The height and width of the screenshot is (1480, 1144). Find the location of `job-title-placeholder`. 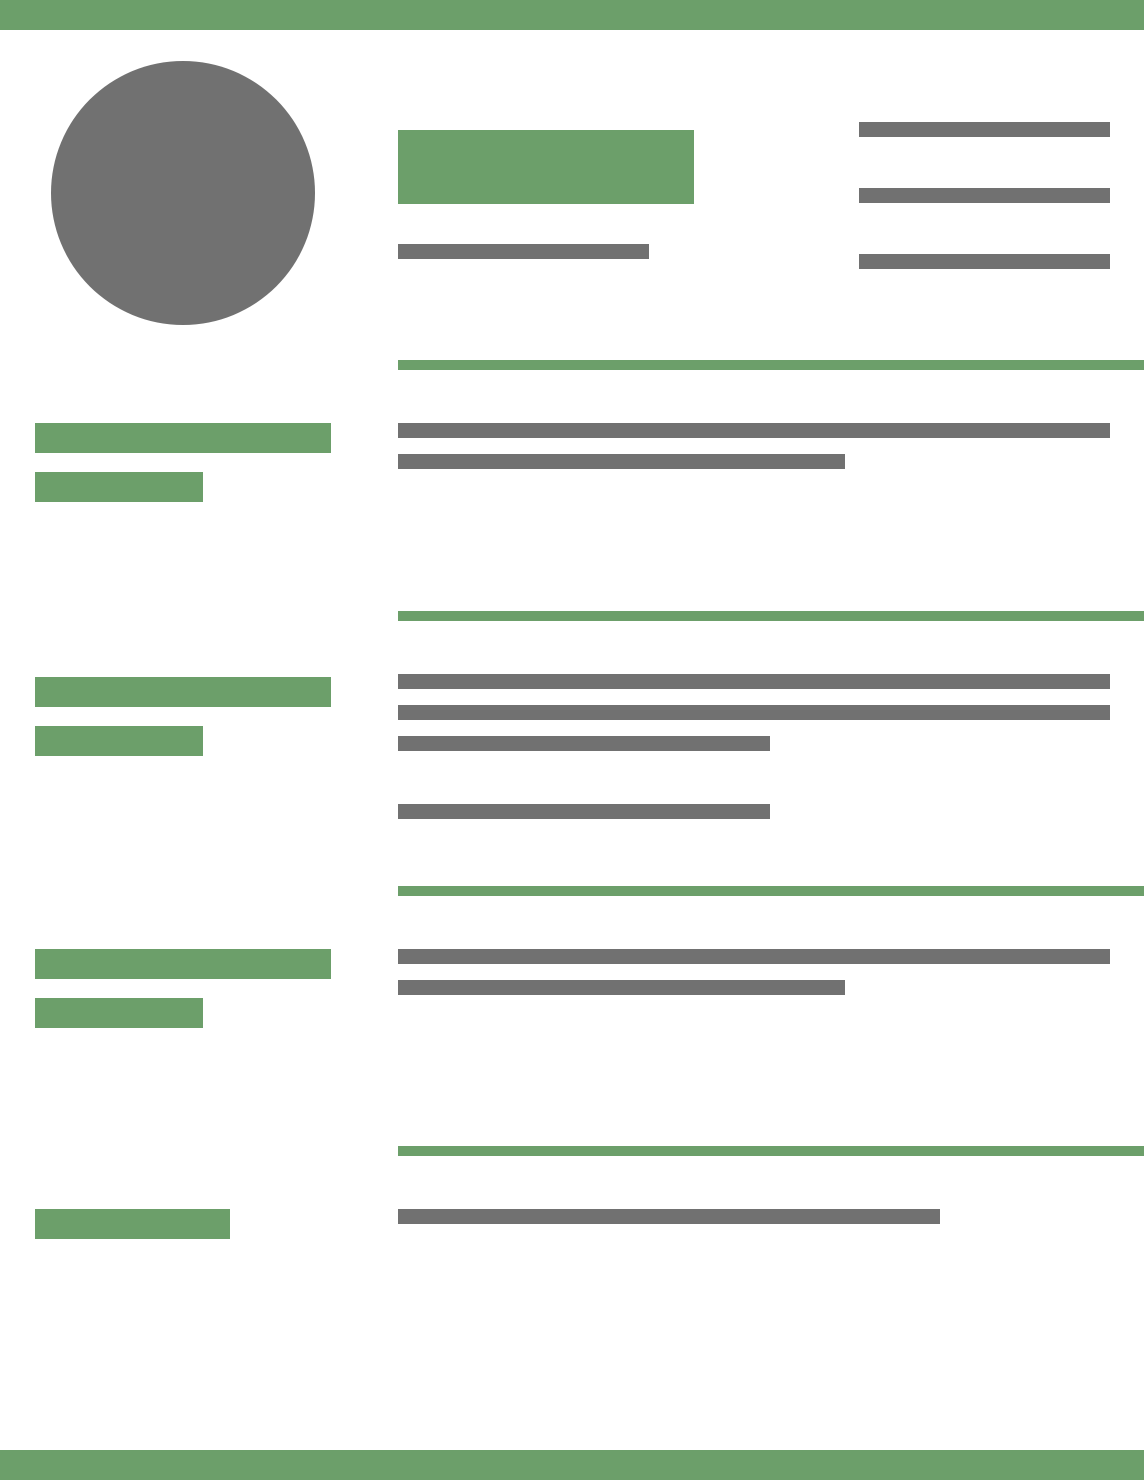

job-title-placeholder is located at coordinates (523, 251).